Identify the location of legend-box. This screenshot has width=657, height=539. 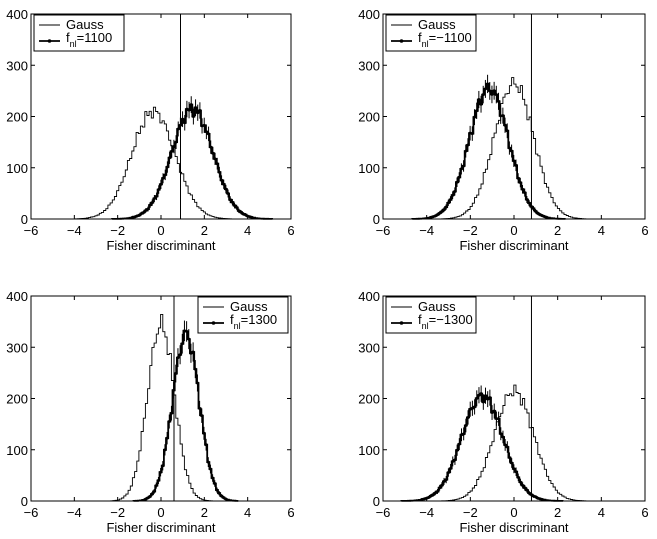
(431, 315).